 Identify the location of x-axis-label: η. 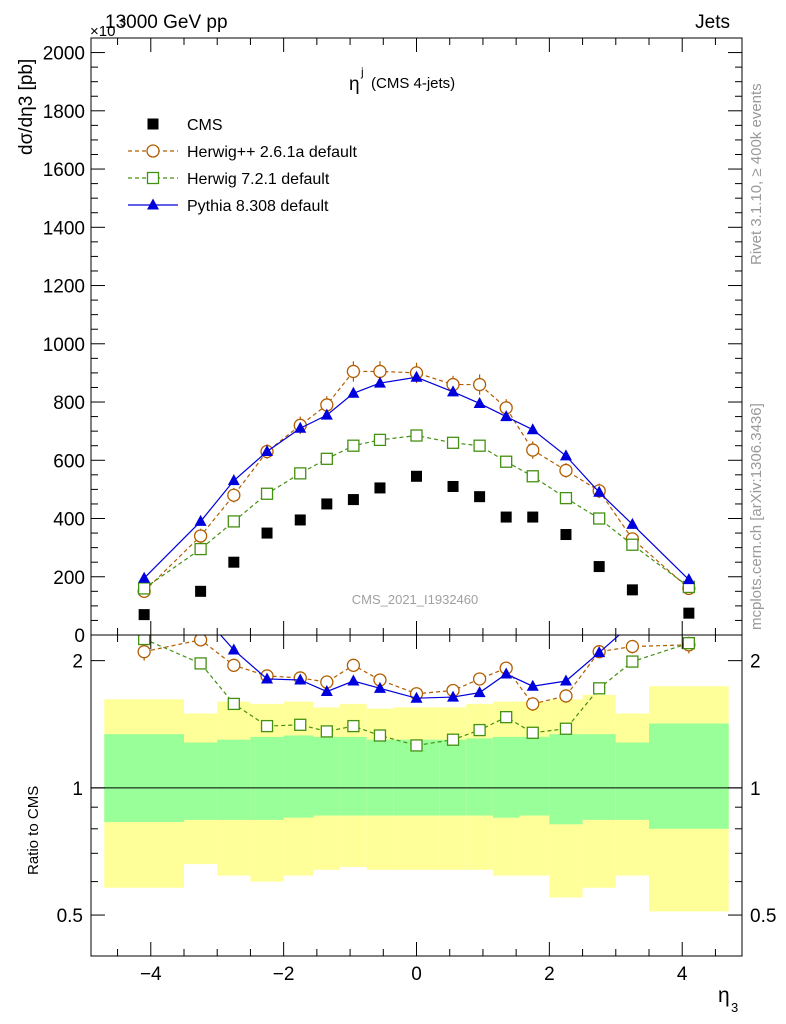
(724, 995).